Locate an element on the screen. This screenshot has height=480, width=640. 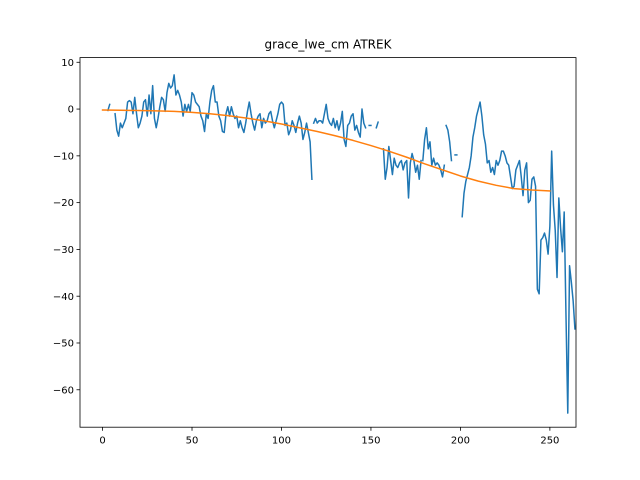
y-tick-label: −10 is located at coordinates (63, 156).